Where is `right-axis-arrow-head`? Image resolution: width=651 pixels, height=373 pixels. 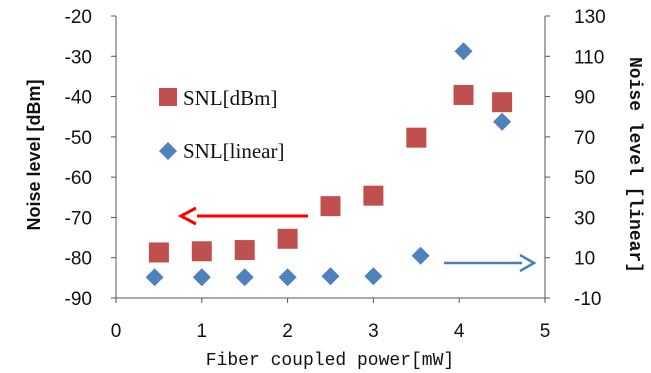 right-axis-arrow-head is located at coordinates (528, 263).